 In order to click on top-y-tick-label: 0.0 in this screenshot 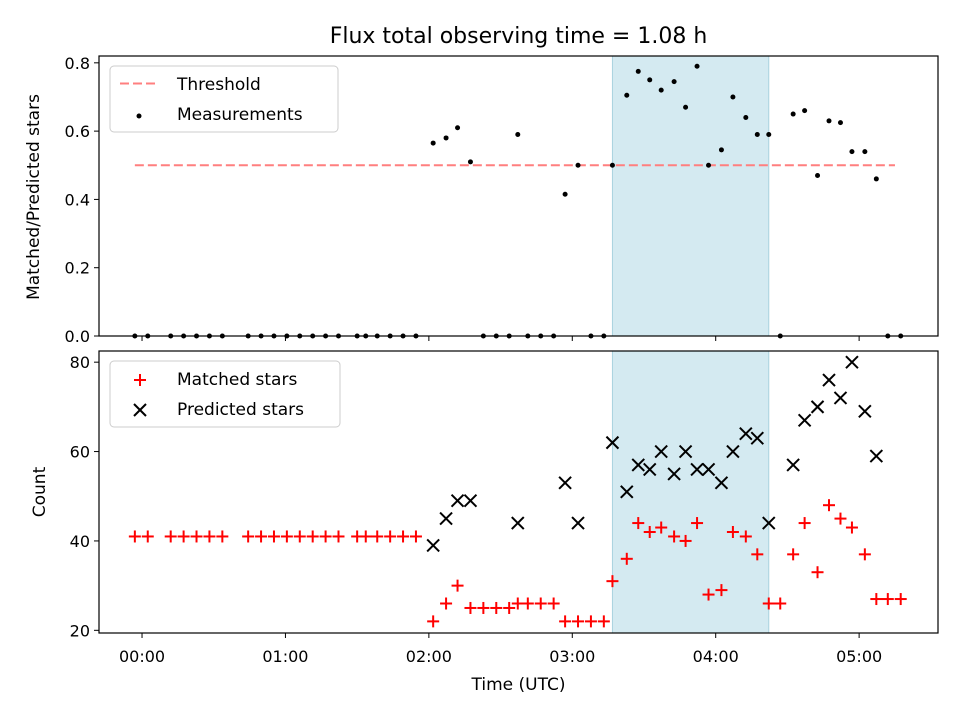, I will do `click(77, 336)`.